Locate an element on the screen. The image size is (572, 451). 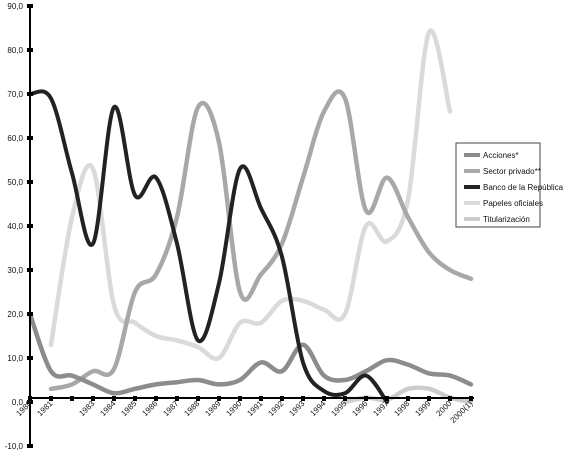
y-tick-label: 60,0 is located at coordinates (15, 138).